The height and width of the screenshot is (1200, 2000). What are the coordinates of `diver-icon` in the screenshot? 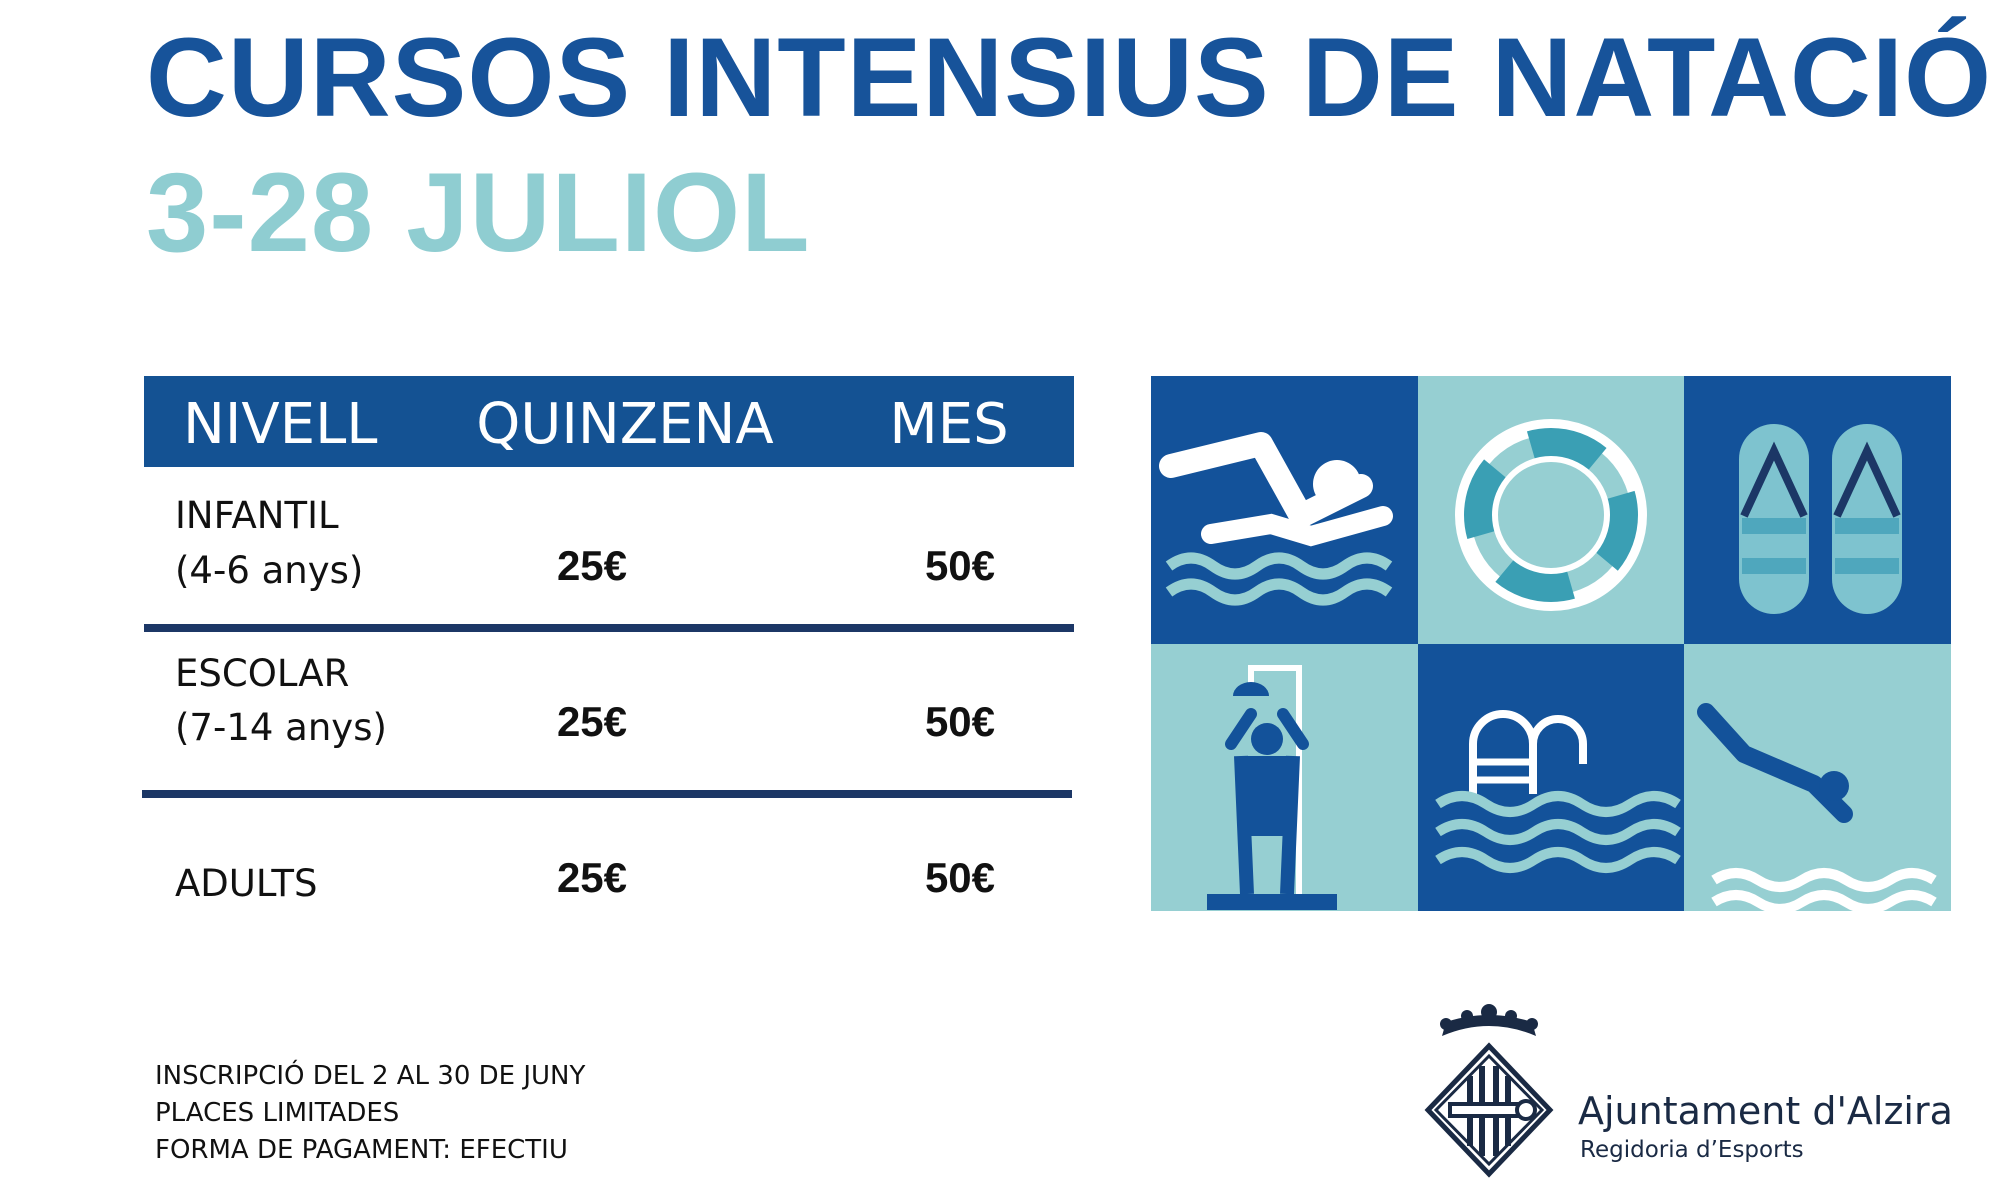 It's located at (1817, 808).